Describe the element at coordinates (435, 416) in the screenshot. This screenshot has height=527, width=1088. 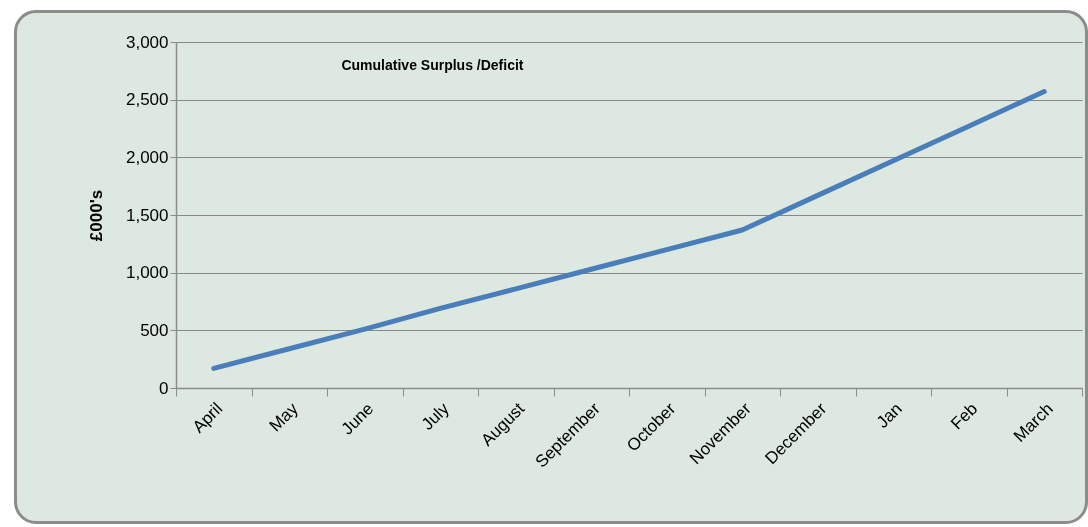
I see `x-tick-label: July` at that location.